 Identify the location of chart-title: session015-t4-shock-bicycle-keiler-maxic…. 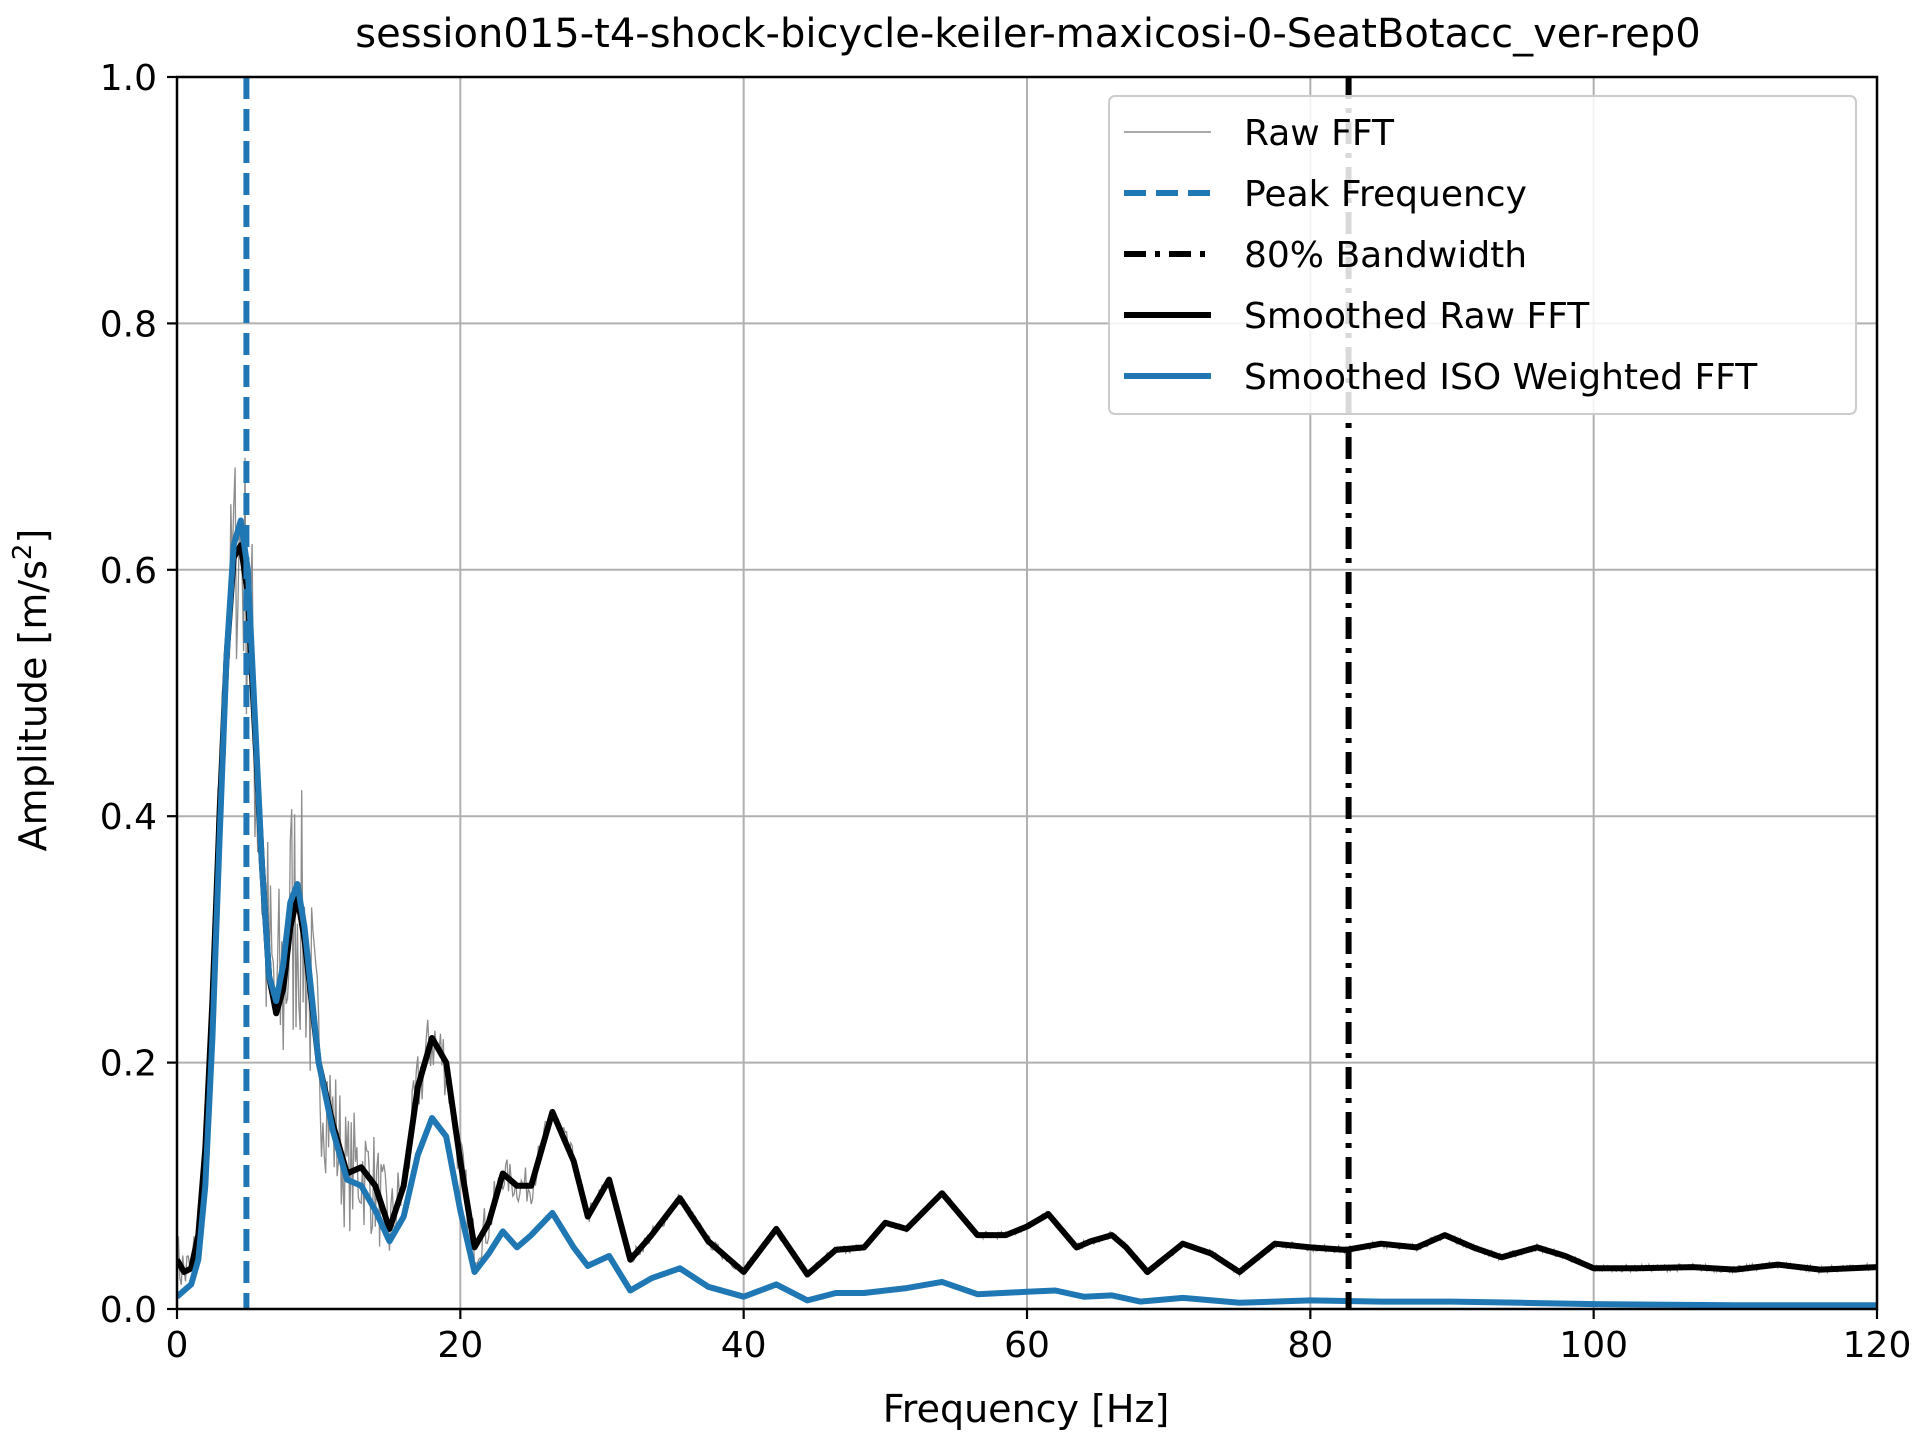
(1027, 34).